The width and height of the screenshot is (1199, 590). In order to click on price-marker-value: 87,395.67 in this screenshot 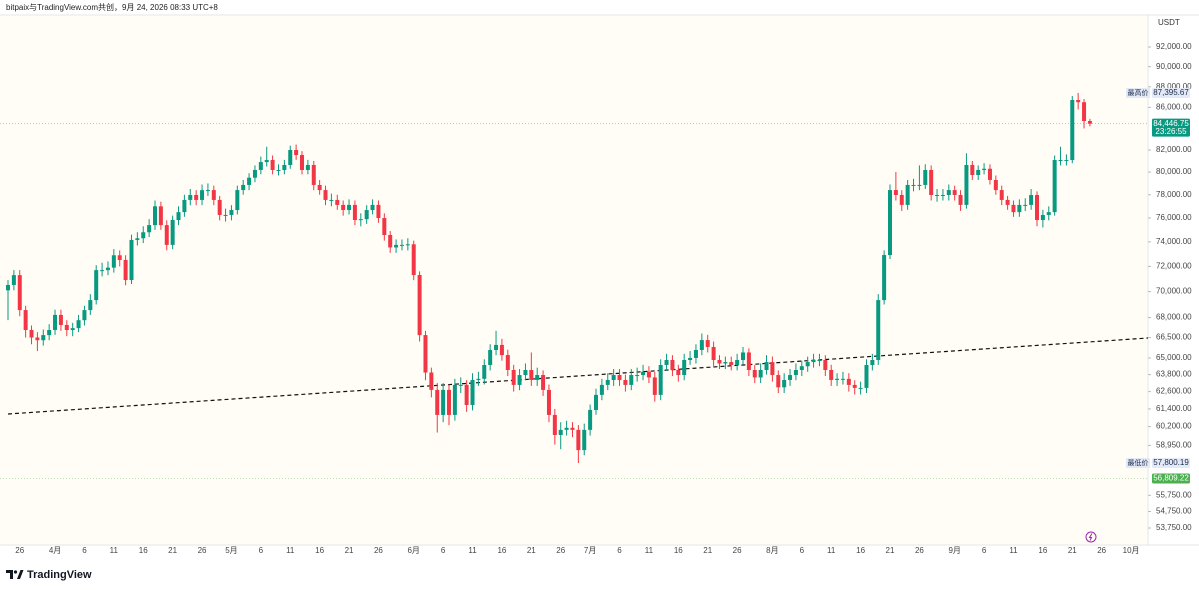, I will do `click(1171, 92)`.